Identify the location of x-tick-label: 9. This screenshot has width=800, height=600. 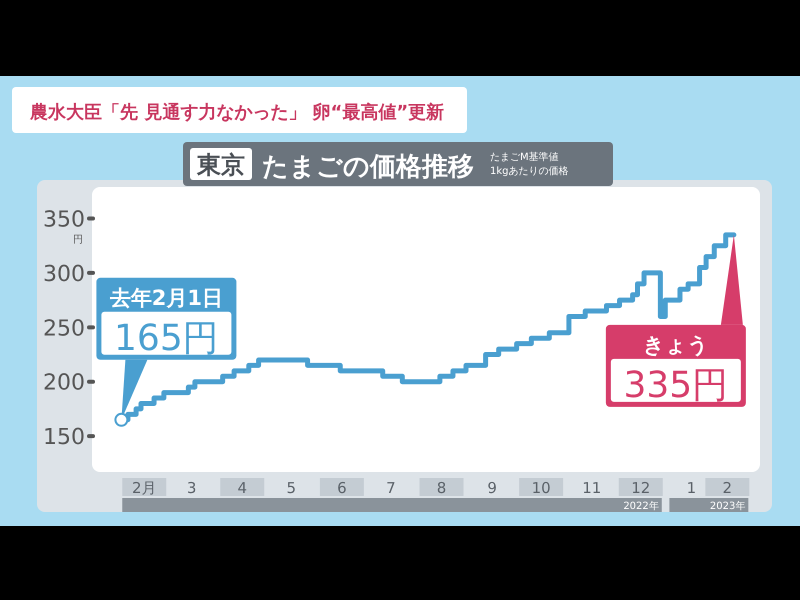
(492, 488).